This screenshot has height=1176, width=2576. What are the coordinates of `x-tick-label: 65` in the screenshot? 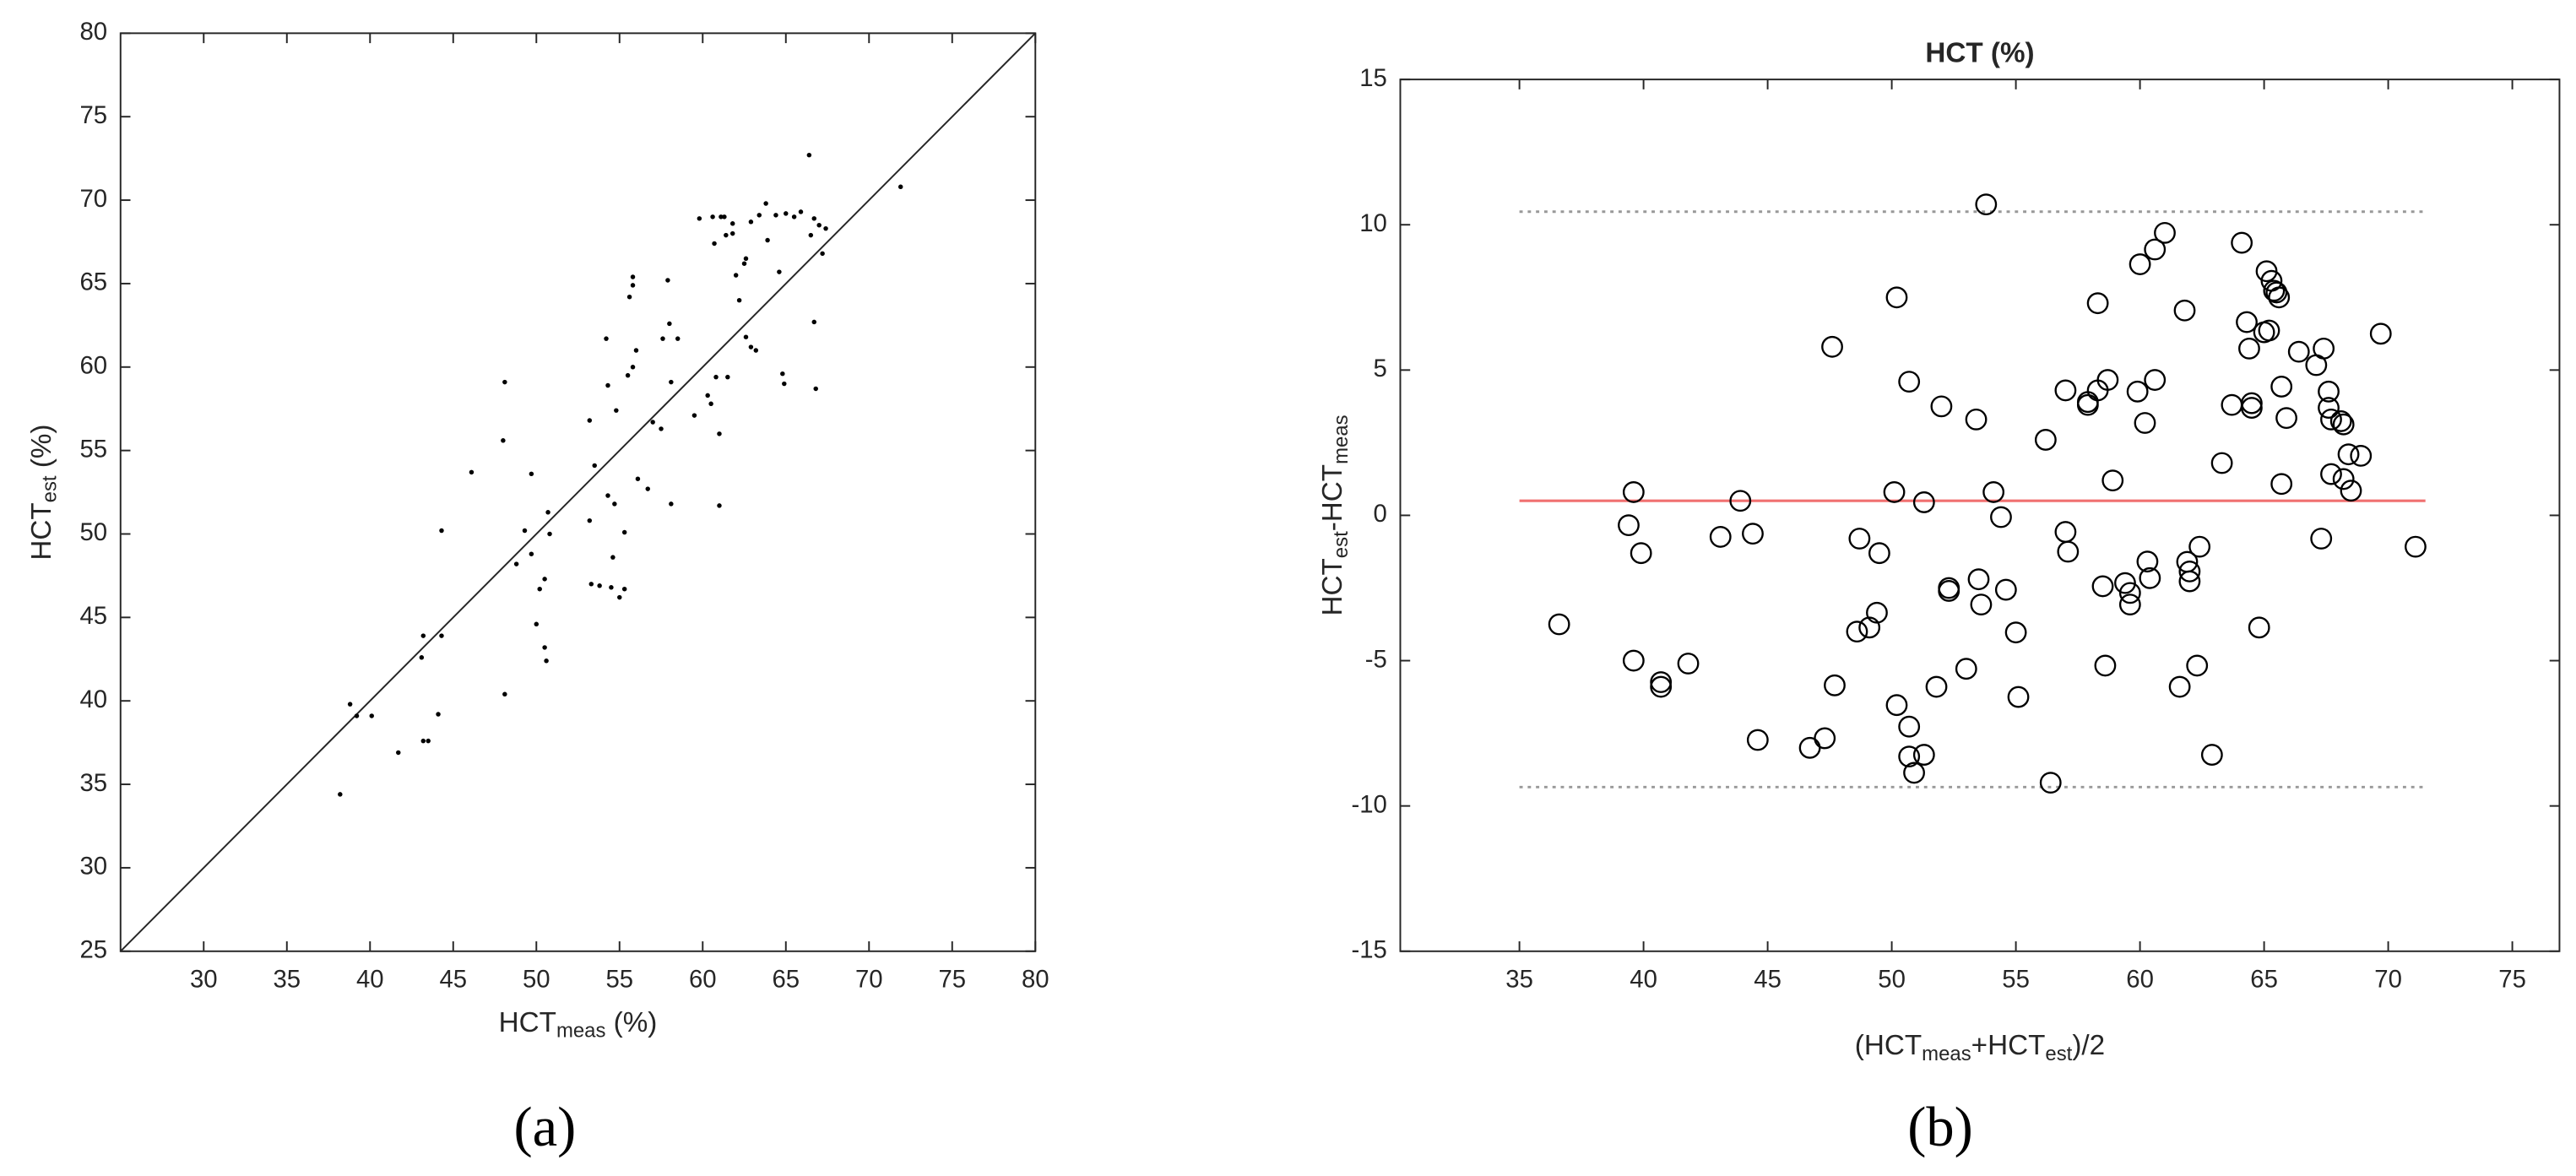 It's located at (786, 980).